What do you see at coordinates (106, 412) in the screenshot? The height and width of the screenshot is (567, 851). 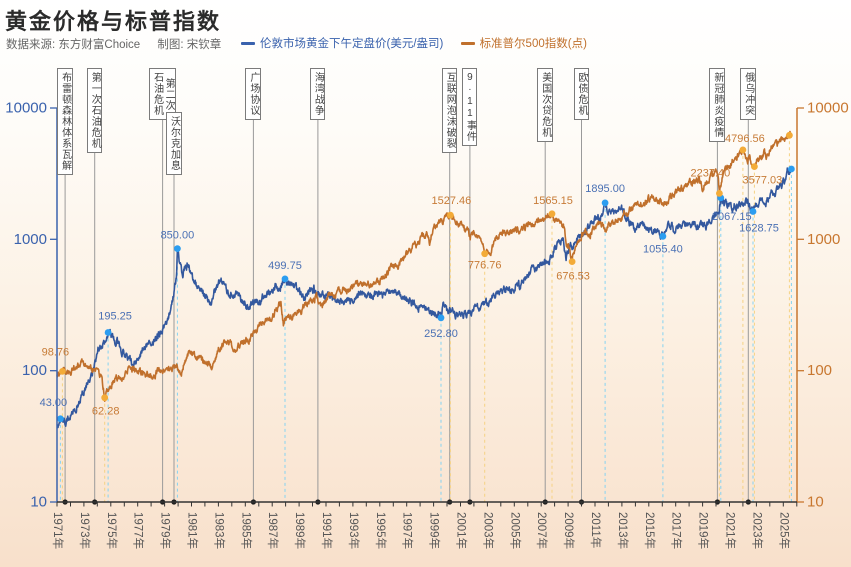 I see `sp500-annotation-label: 62.28` at bounding box center [106, 412].